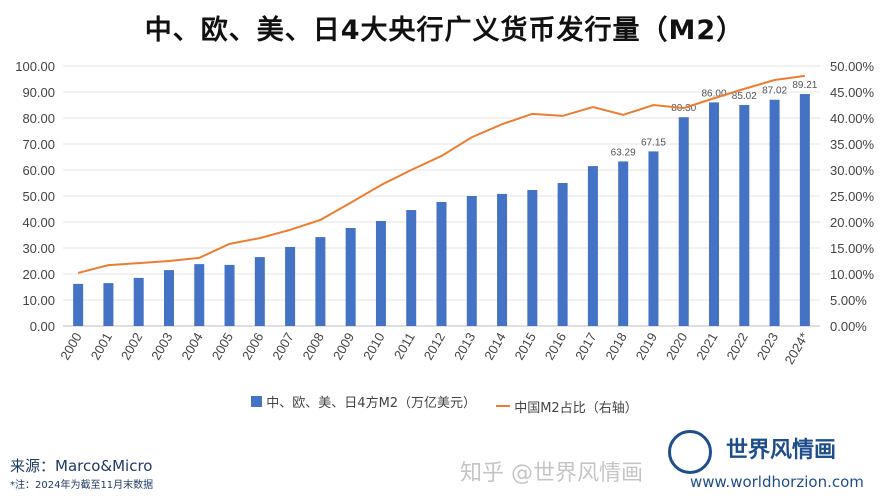 The width and height of the screenshot is (889, 500). I want to click on note-text: *注：2024年为截至11月末数据, so click(82, 485).